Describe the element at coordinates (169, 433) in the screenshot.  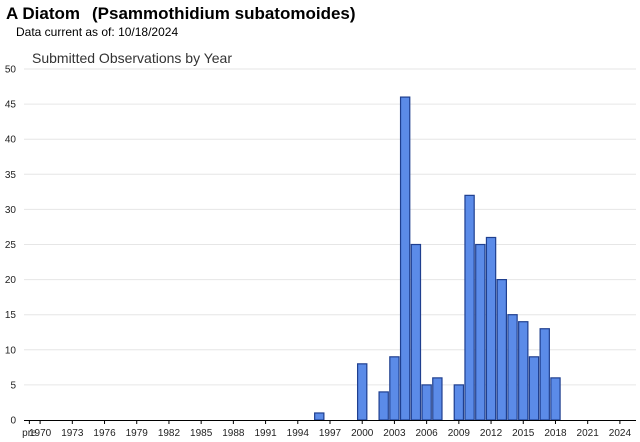
I see `x-tick-label: 1982` at that location.